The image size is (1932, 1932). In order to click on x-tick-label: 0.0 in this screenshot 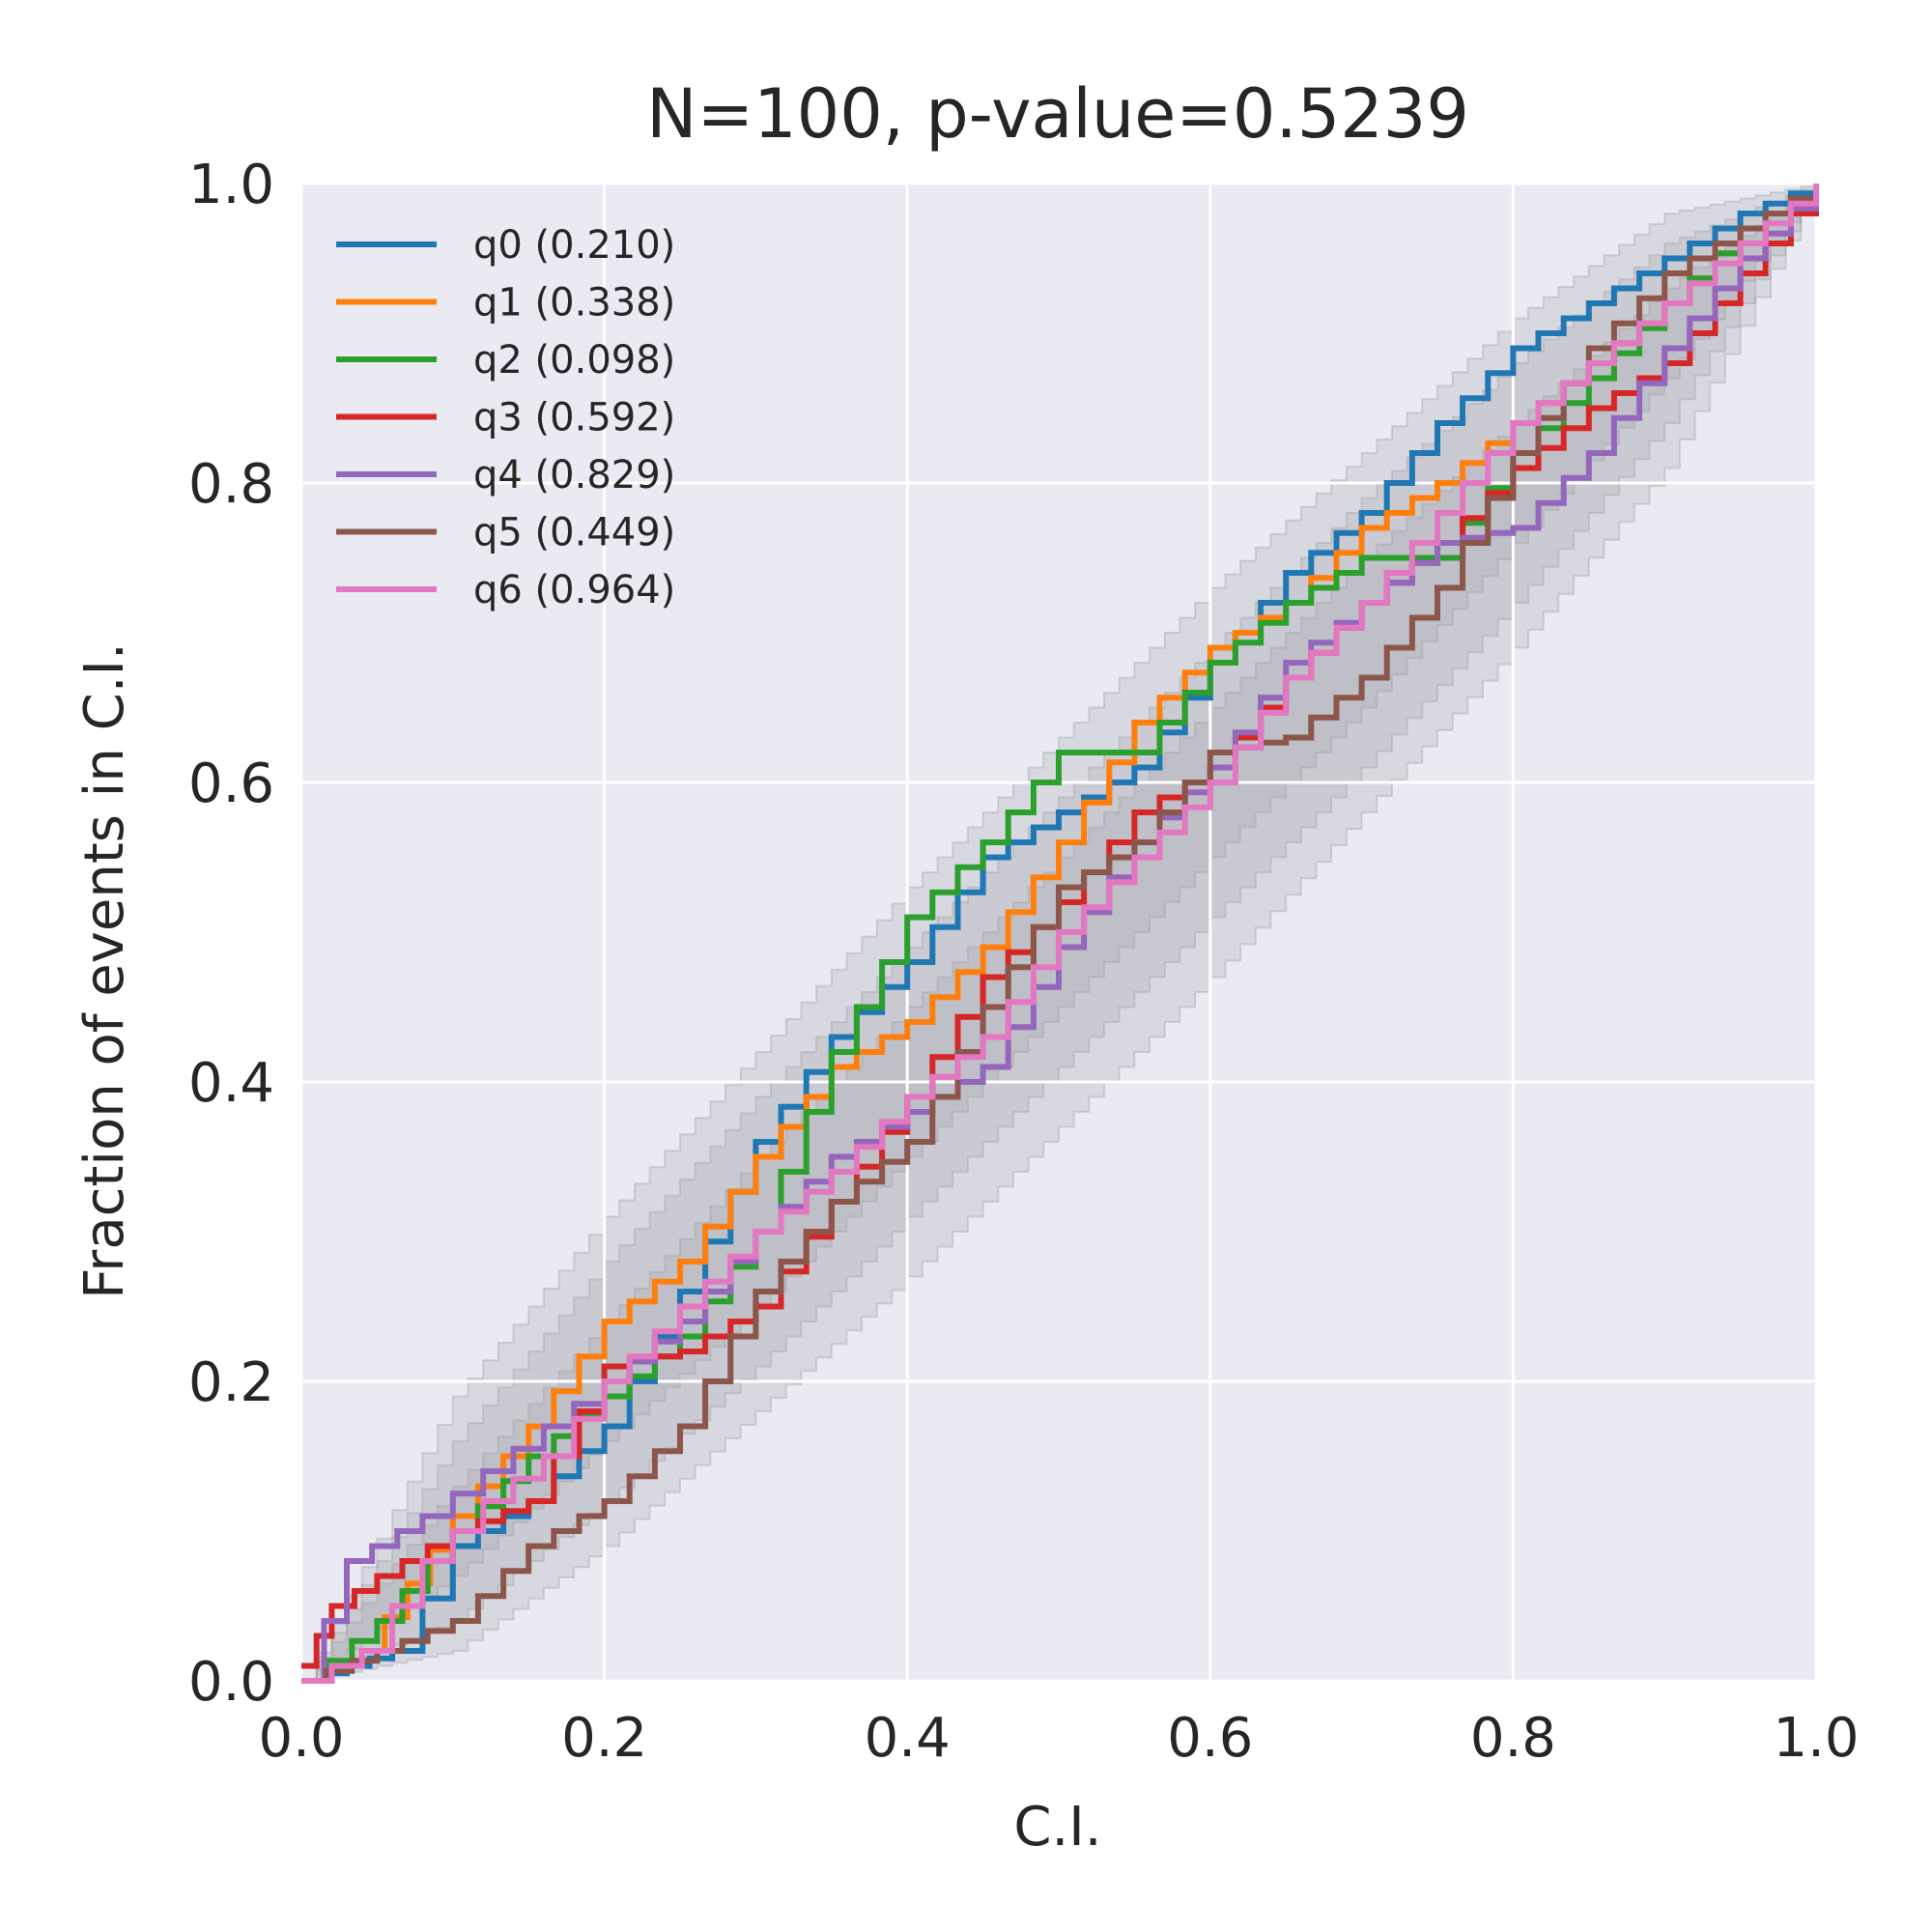, I will do `click(301, 1738)`.